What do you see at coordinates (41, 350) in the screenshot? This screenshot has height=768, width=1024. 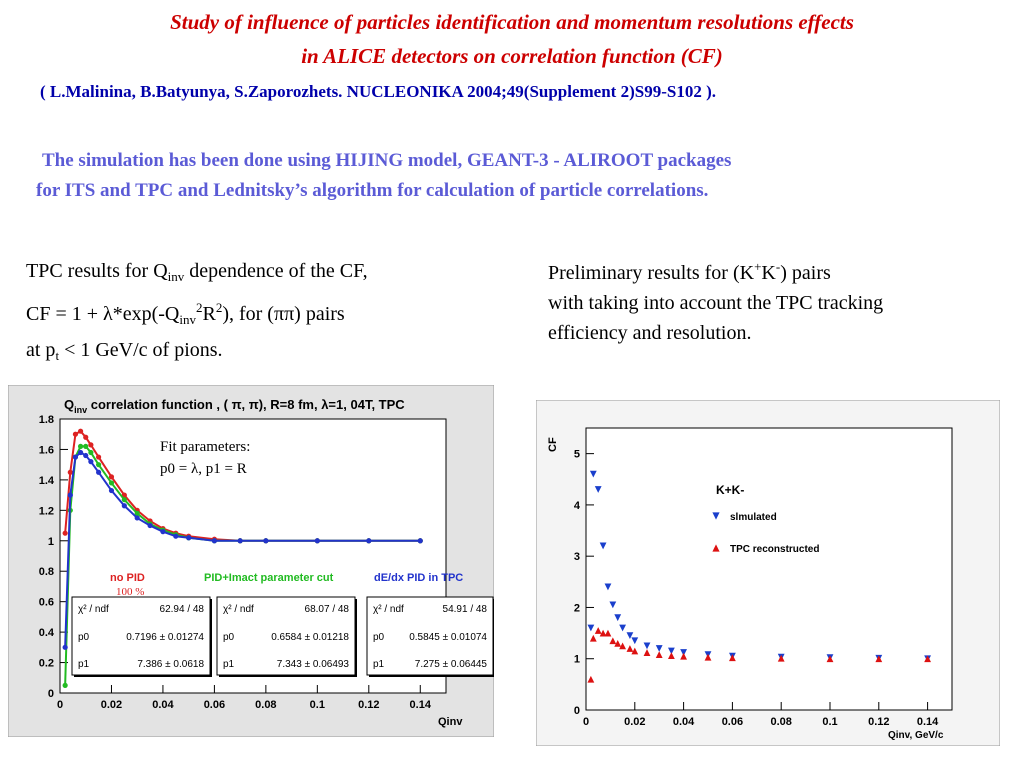 I see `text-part: at p` at bounding box center [41, 350].